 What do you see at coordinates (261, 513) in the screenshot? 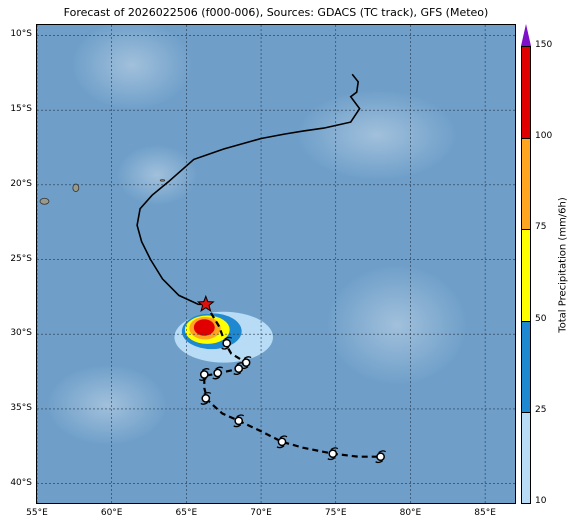
I see `x-tick-label: 70°E` at bounding box center [261, 513].